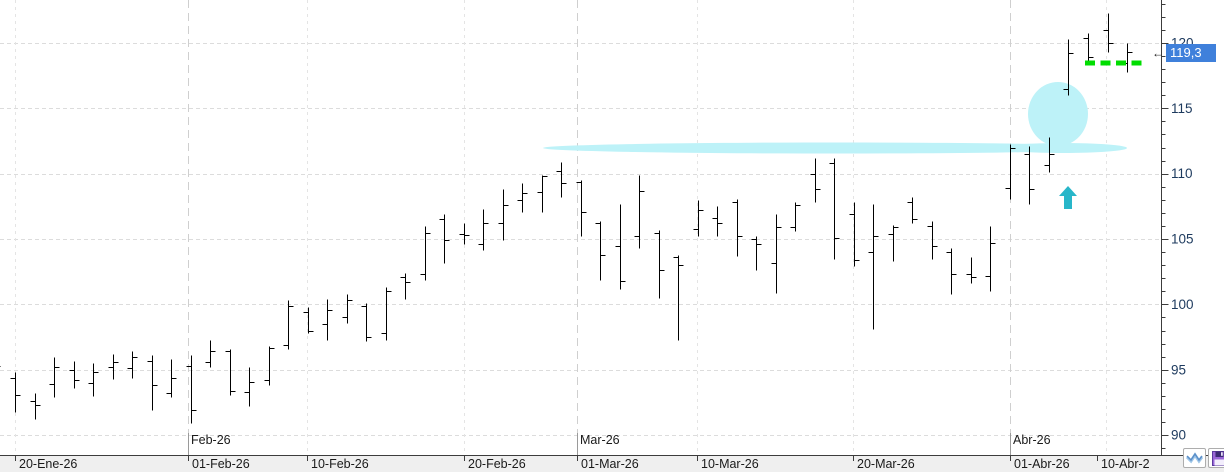 This screenshot has height=472, width=1224. Describe the element at coordinates (1068, 191) in the screenshot. I see `up-arrow-annotation` at that location.